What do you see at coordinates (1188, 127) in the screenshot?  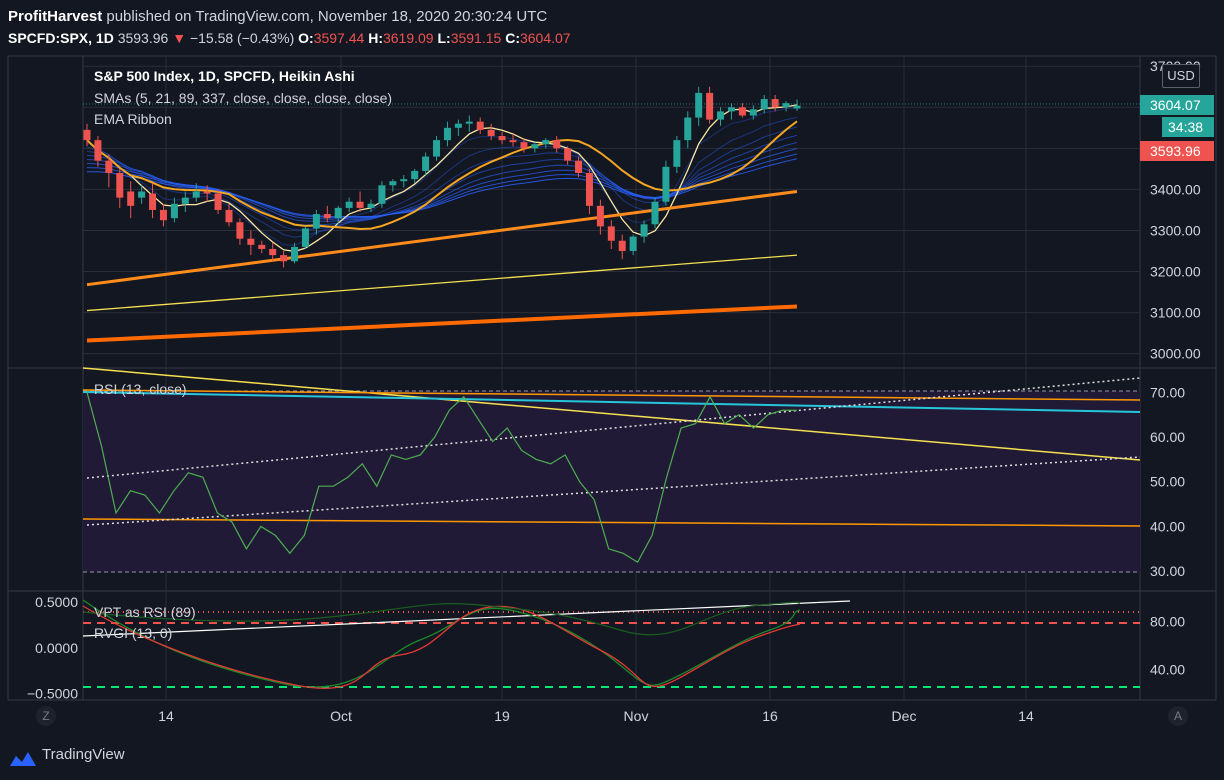 I see `countdown-tag` at bounding box center [1188, 127].